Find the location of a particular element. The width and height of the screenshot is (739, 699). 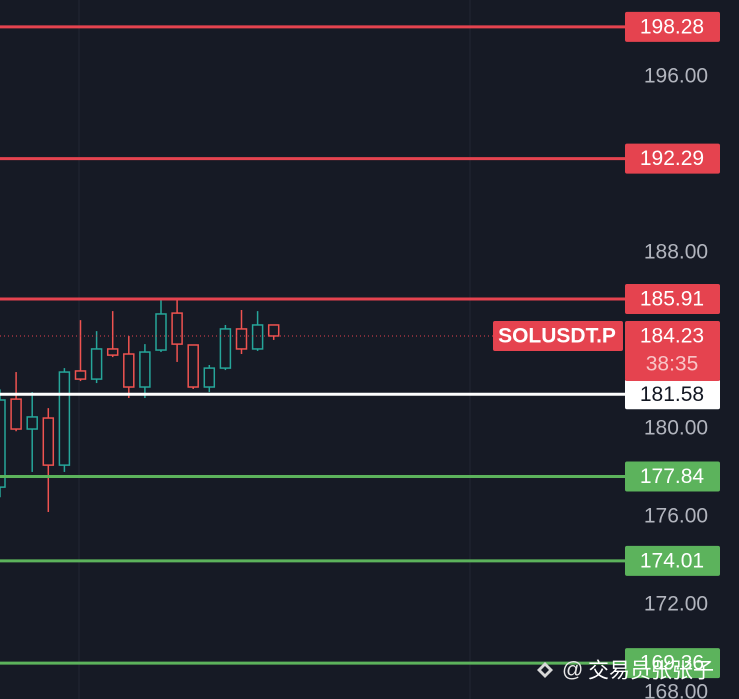

level-label: 169.36 is located at coordinates (672, 663).